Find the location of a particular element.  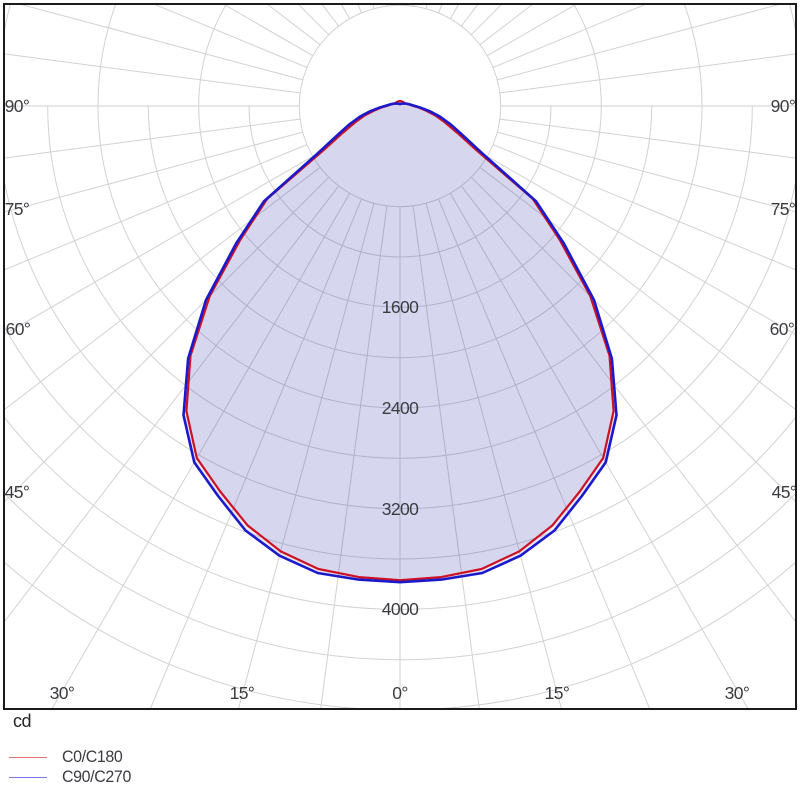

legend-item: C0/C180 is located at coordinates (67, 756).